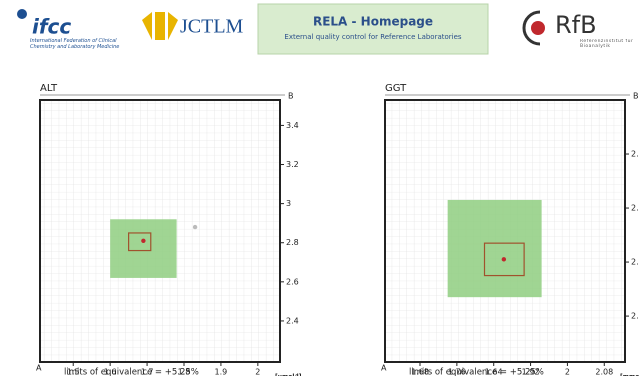  Describe the element at coordinates (396, 88) in the screenshot. I see `chart-title: GGT` at that location.